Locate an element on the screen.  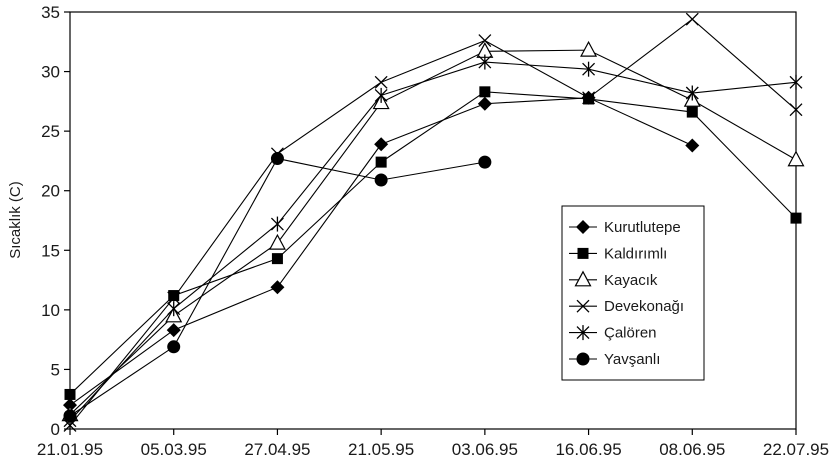
legend-item: Yavşanlı is located at coordinates (614, 359).